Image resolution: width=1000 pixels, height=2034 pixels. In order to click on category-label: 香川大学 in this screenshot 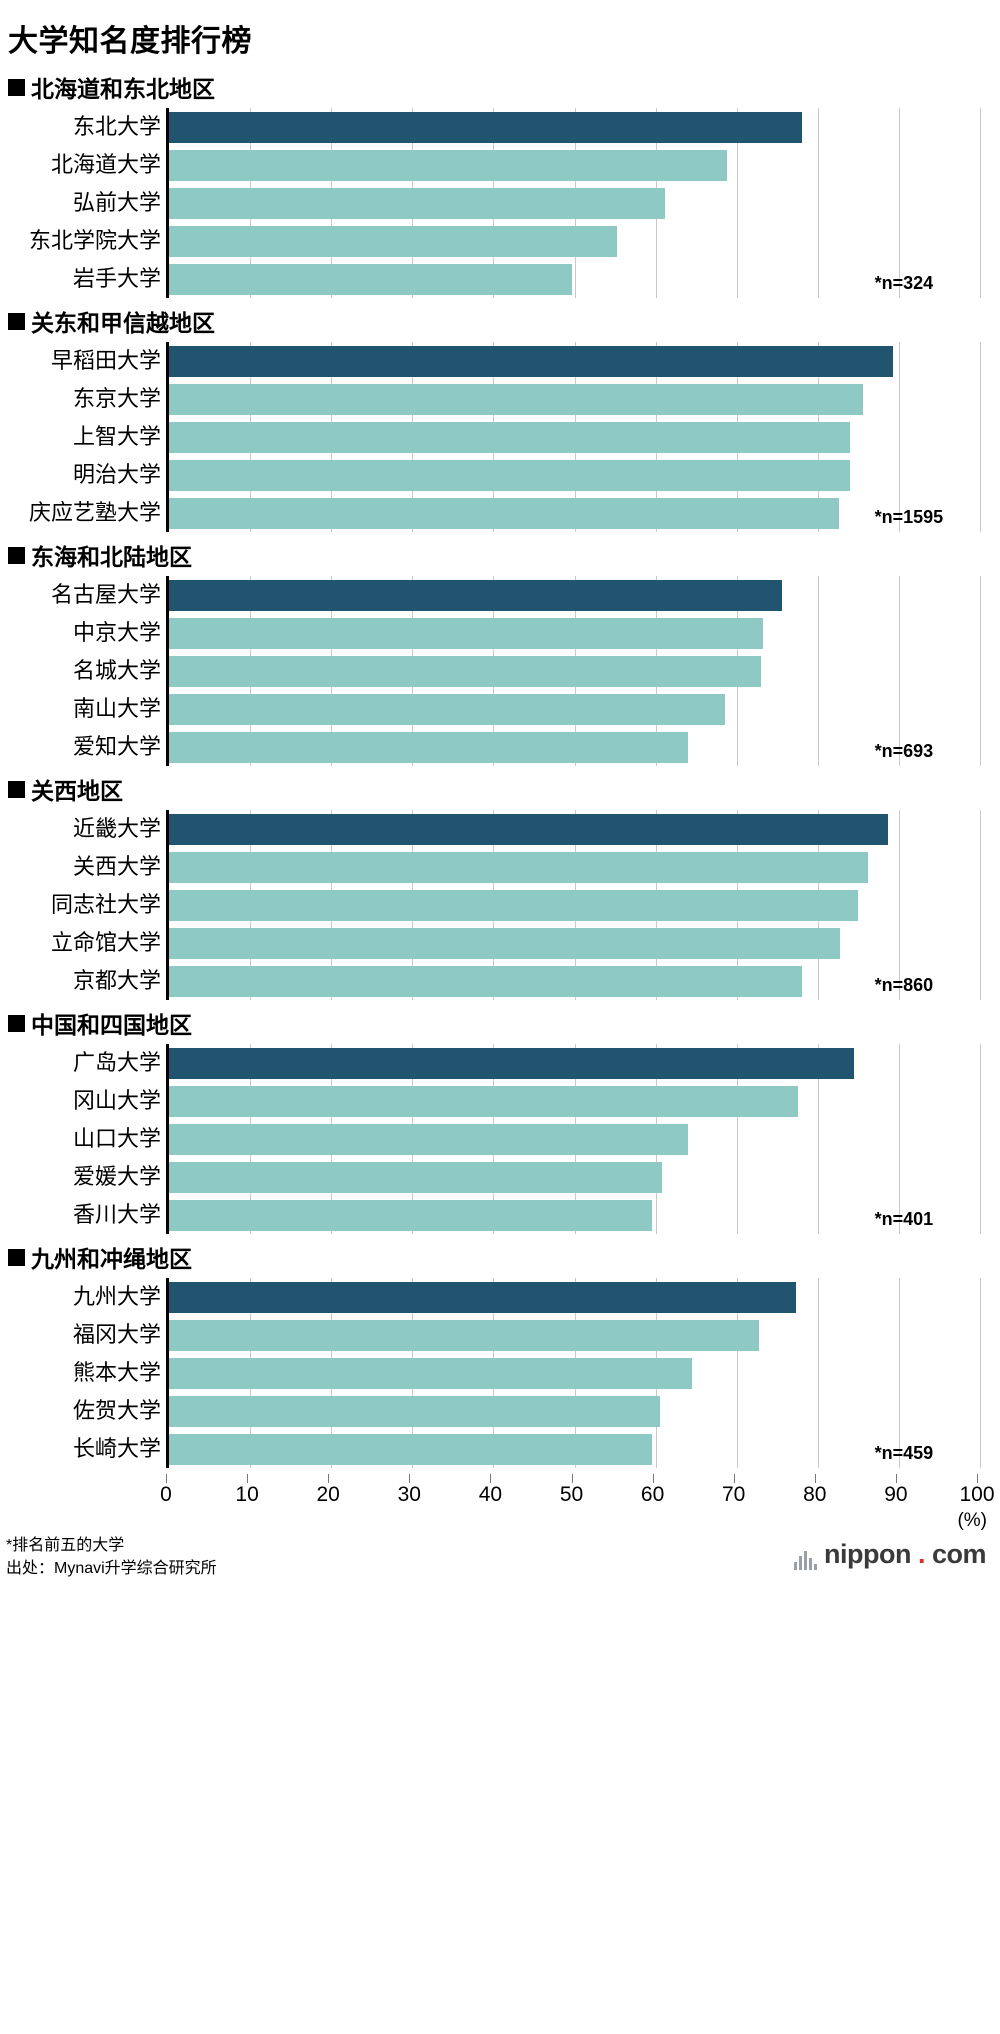, I will do `click(116, 1214)`.